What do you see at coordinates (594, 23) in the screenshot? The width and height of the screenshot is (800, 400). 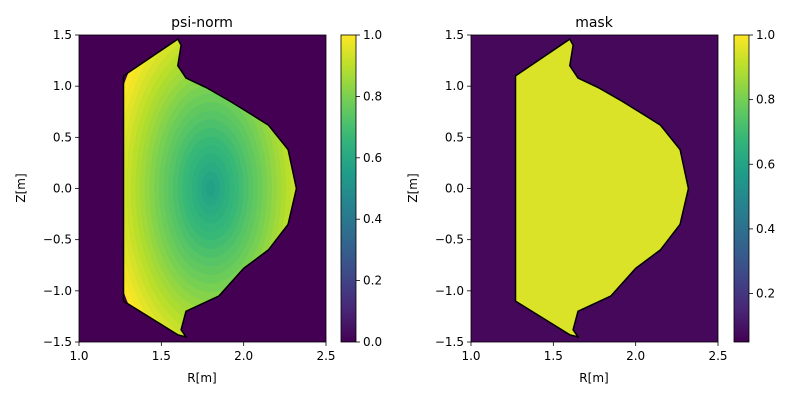 I see `panel-title: mask` at bounding box center [594, 23].